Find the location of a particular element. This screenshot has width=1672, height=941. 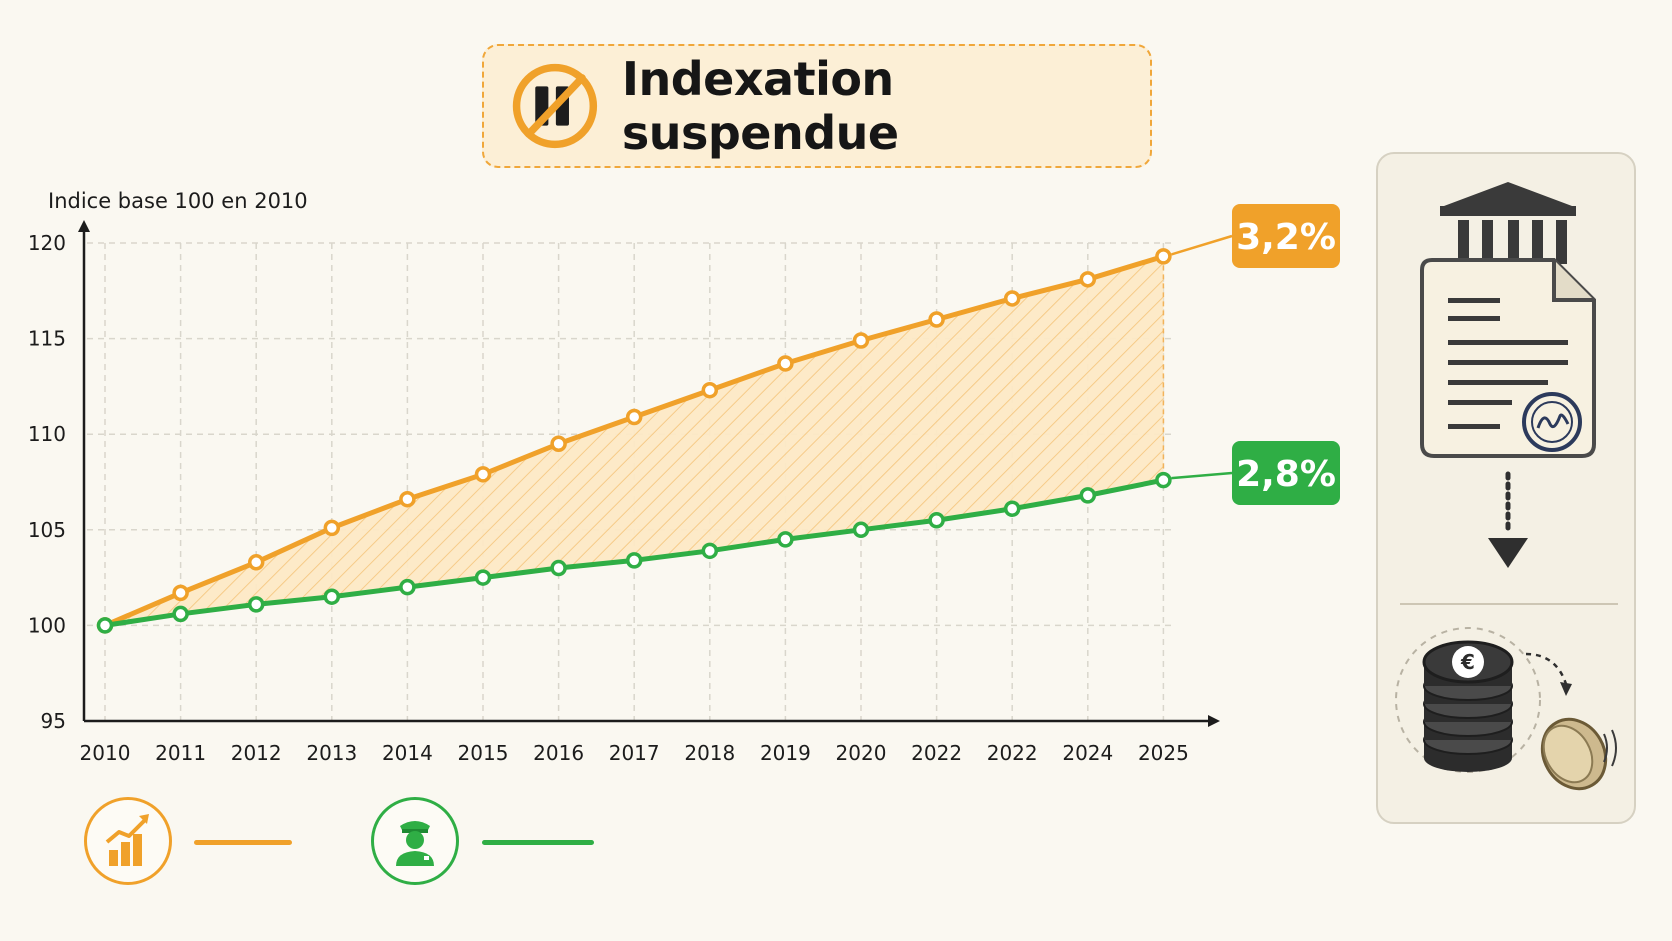

growth-chart-icon is located at coordinates (127, 840).